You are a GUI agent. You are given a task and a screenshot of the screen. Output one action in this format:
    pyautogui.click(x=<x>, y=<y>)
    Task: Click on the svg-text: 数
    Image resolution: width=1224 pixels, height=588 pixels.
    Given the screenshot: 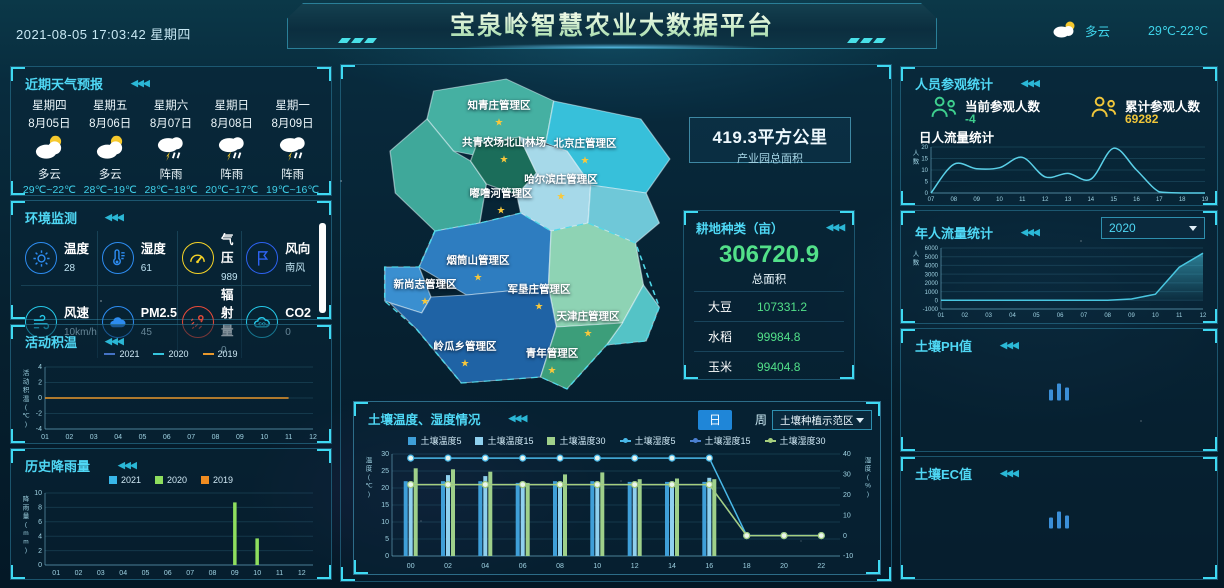 What is the action you would take?
    pyautogui.click(x=916, y=262)
    